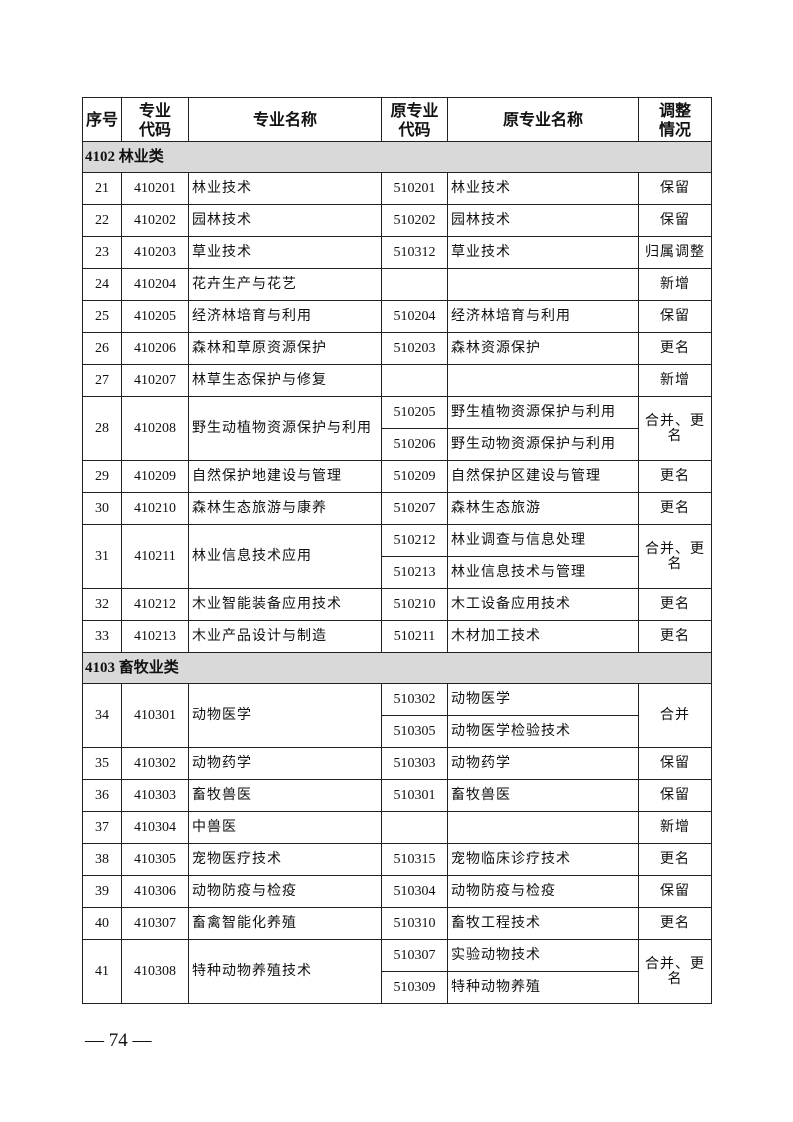 The width and height of the screenshot is (793, 1122). Describe the element at coordinates (543, 923) in the screenshot. I see `original-name: 畜牧工程技术` at that location.